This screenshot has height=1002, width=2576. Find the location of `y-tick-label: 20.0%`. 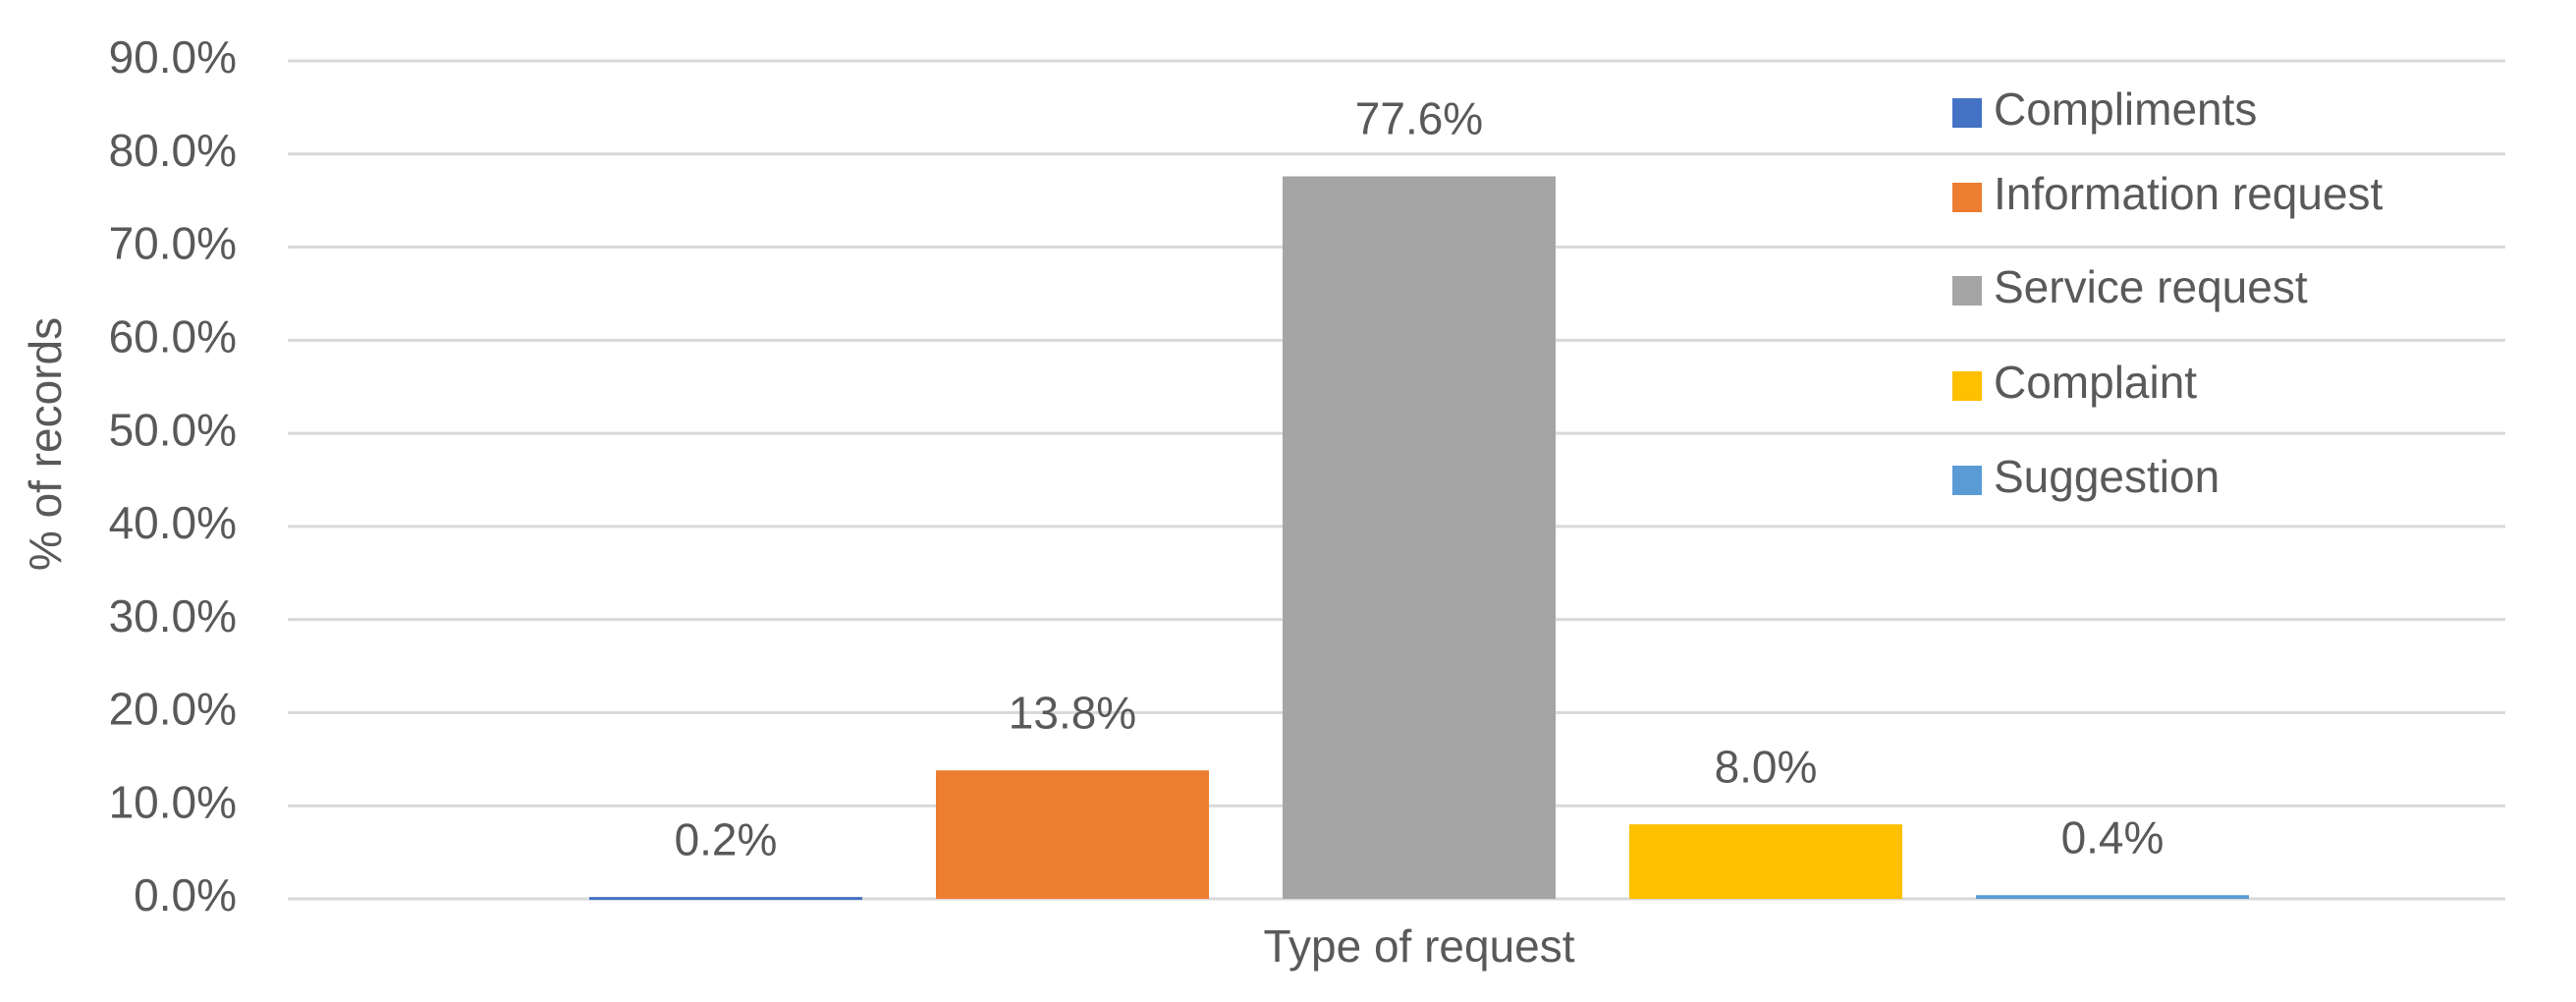

y-tick-label: 20.0% is located at coordinates (173, 709).